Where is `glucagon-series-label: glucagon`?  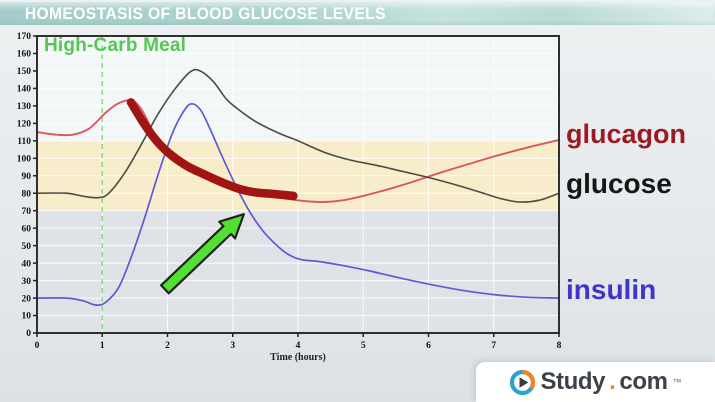 glucagon-series-label: glucagon is located at coordinates (626, 134).